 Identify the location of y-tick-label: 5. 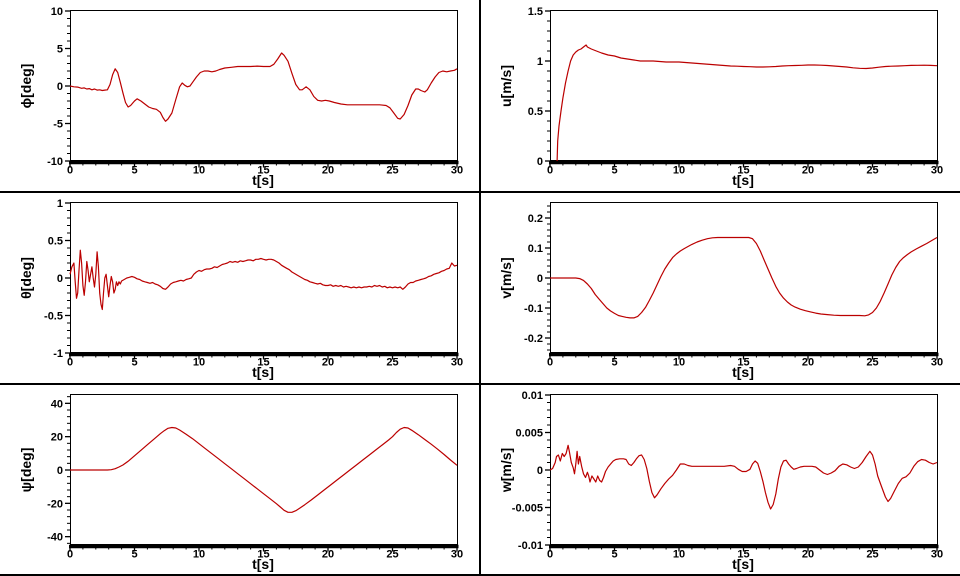
(60, 50).